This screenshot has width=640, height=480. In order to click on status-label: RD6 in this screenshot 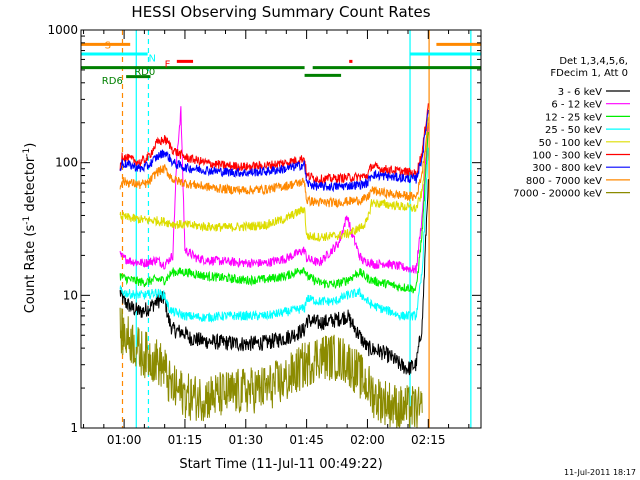, I will do `click(112, 81)`.